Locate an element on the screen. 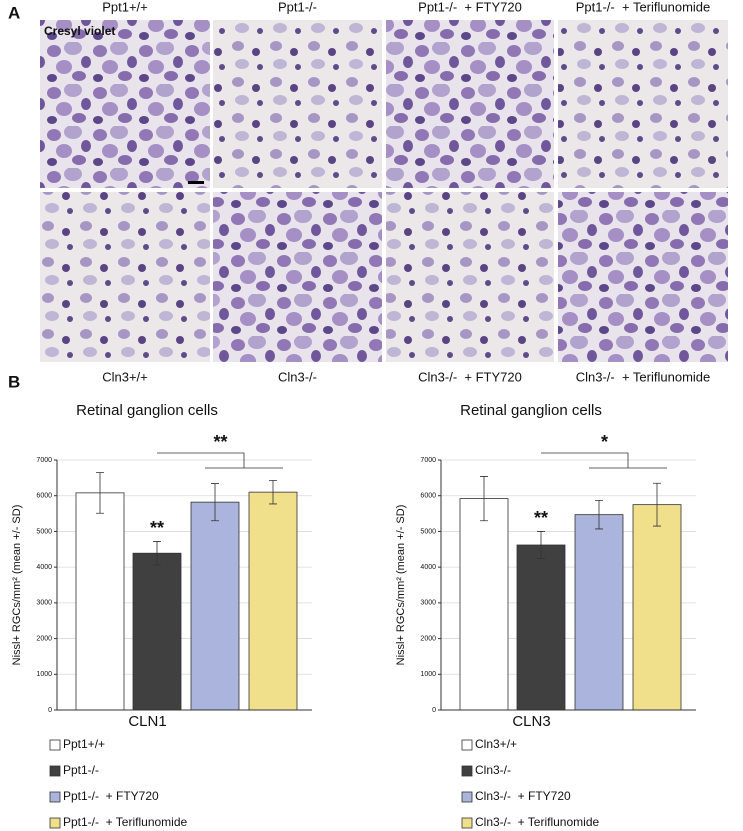  significance: * is located at coordinates (604, 442).